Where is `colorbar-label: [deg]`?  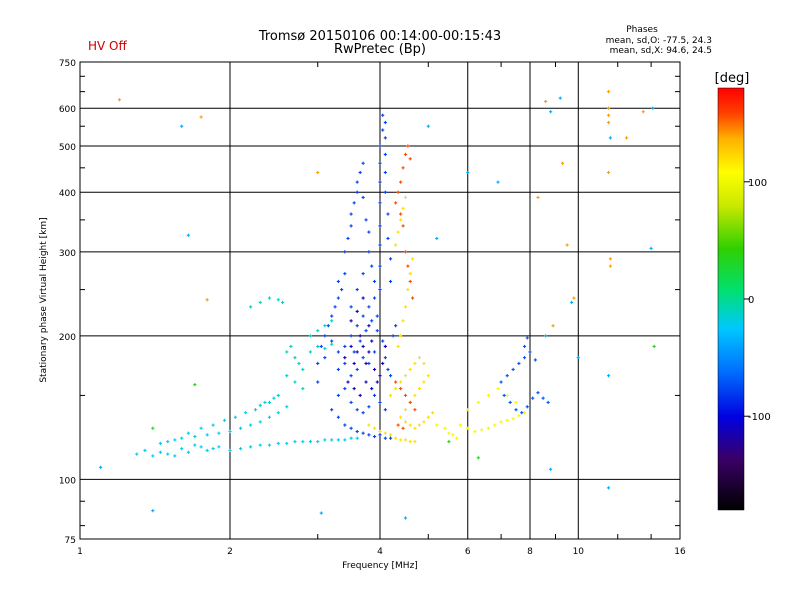 colorbar-label: [deg] is located at coordinates (732, 78).